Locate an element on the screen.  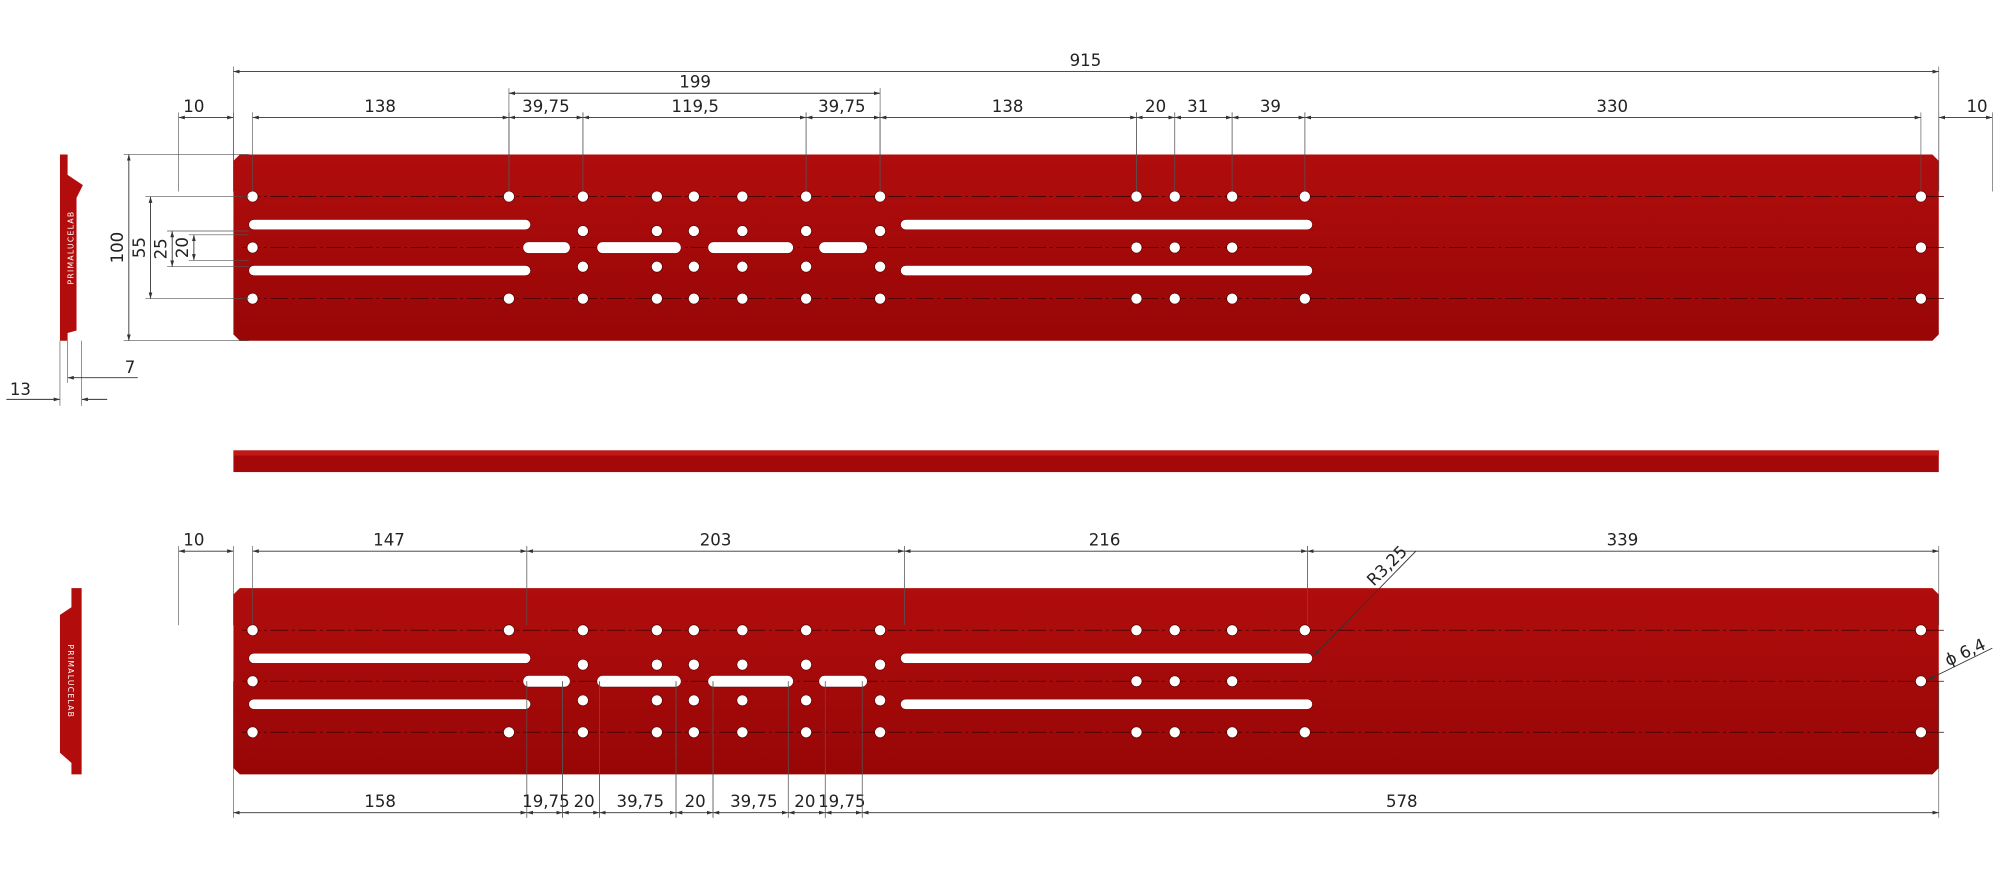
dimension-label: 19,75 is located at coordinates (841, 801).